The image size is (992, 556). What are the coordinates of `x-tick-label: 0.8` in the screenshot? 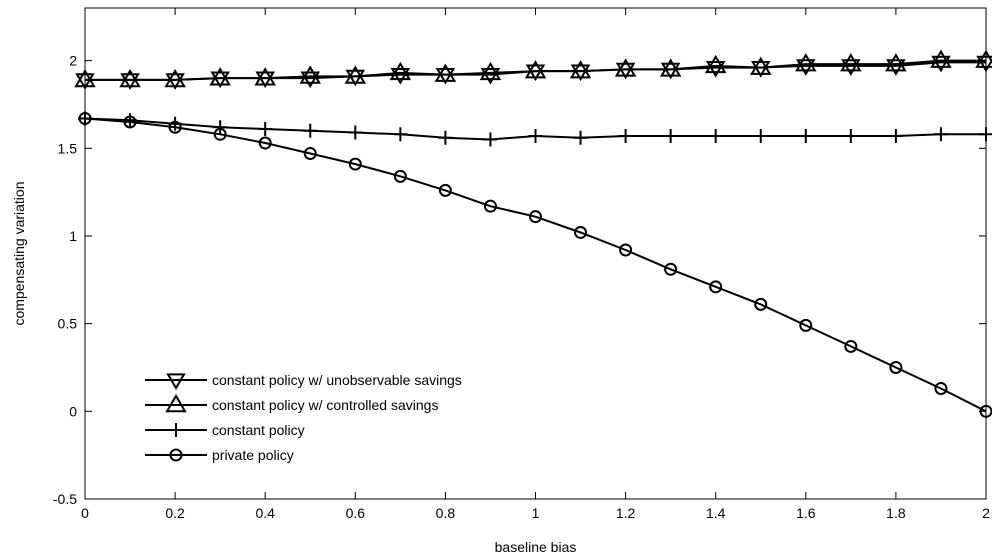 It's located at (446, 513).